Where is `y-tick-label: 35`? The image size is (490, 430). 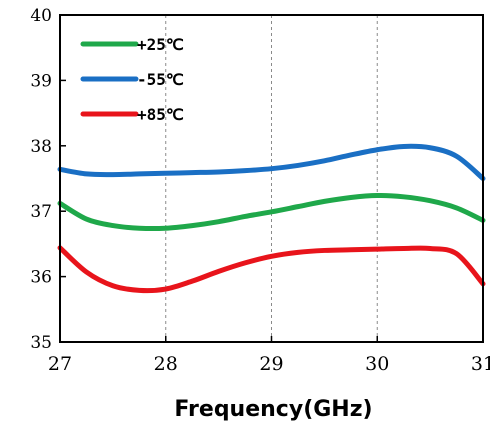
y-tick-label: 35 is located at coordinates (41, 343).